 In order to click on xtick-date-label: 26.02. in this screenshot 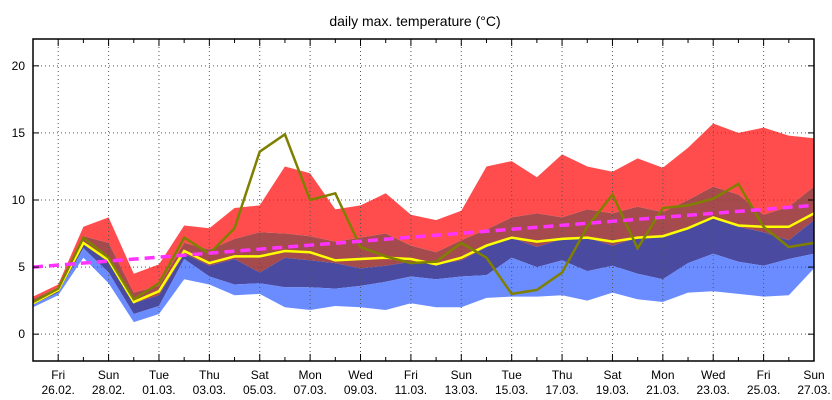, I will do `click(58, 390)`.